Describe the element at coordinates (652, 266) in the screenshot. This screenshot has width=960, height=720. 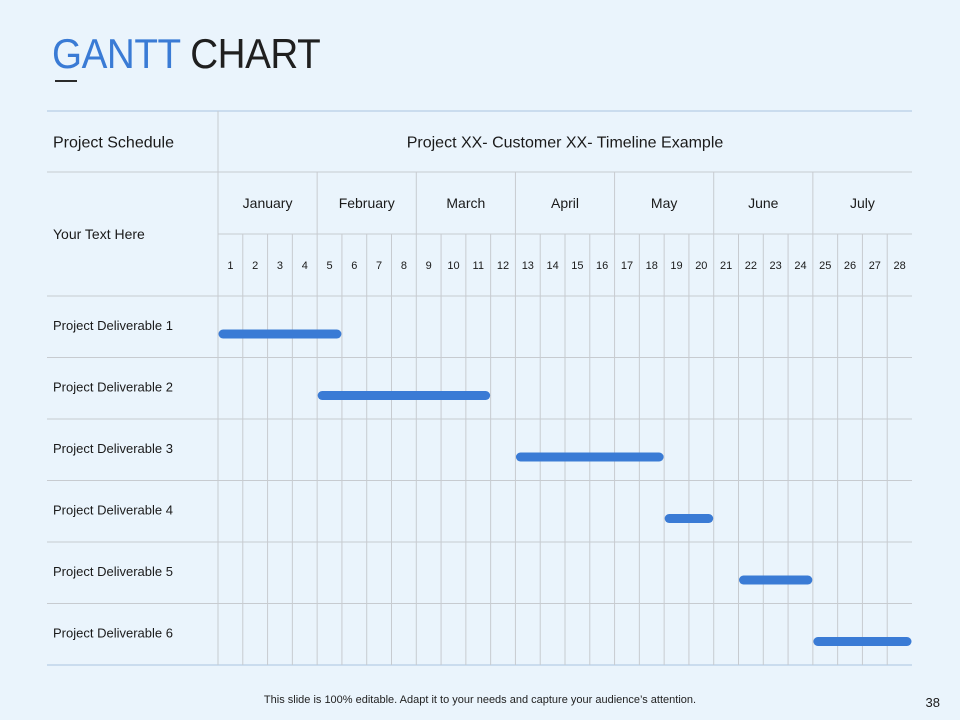
I see `week-label: 18` at that location.